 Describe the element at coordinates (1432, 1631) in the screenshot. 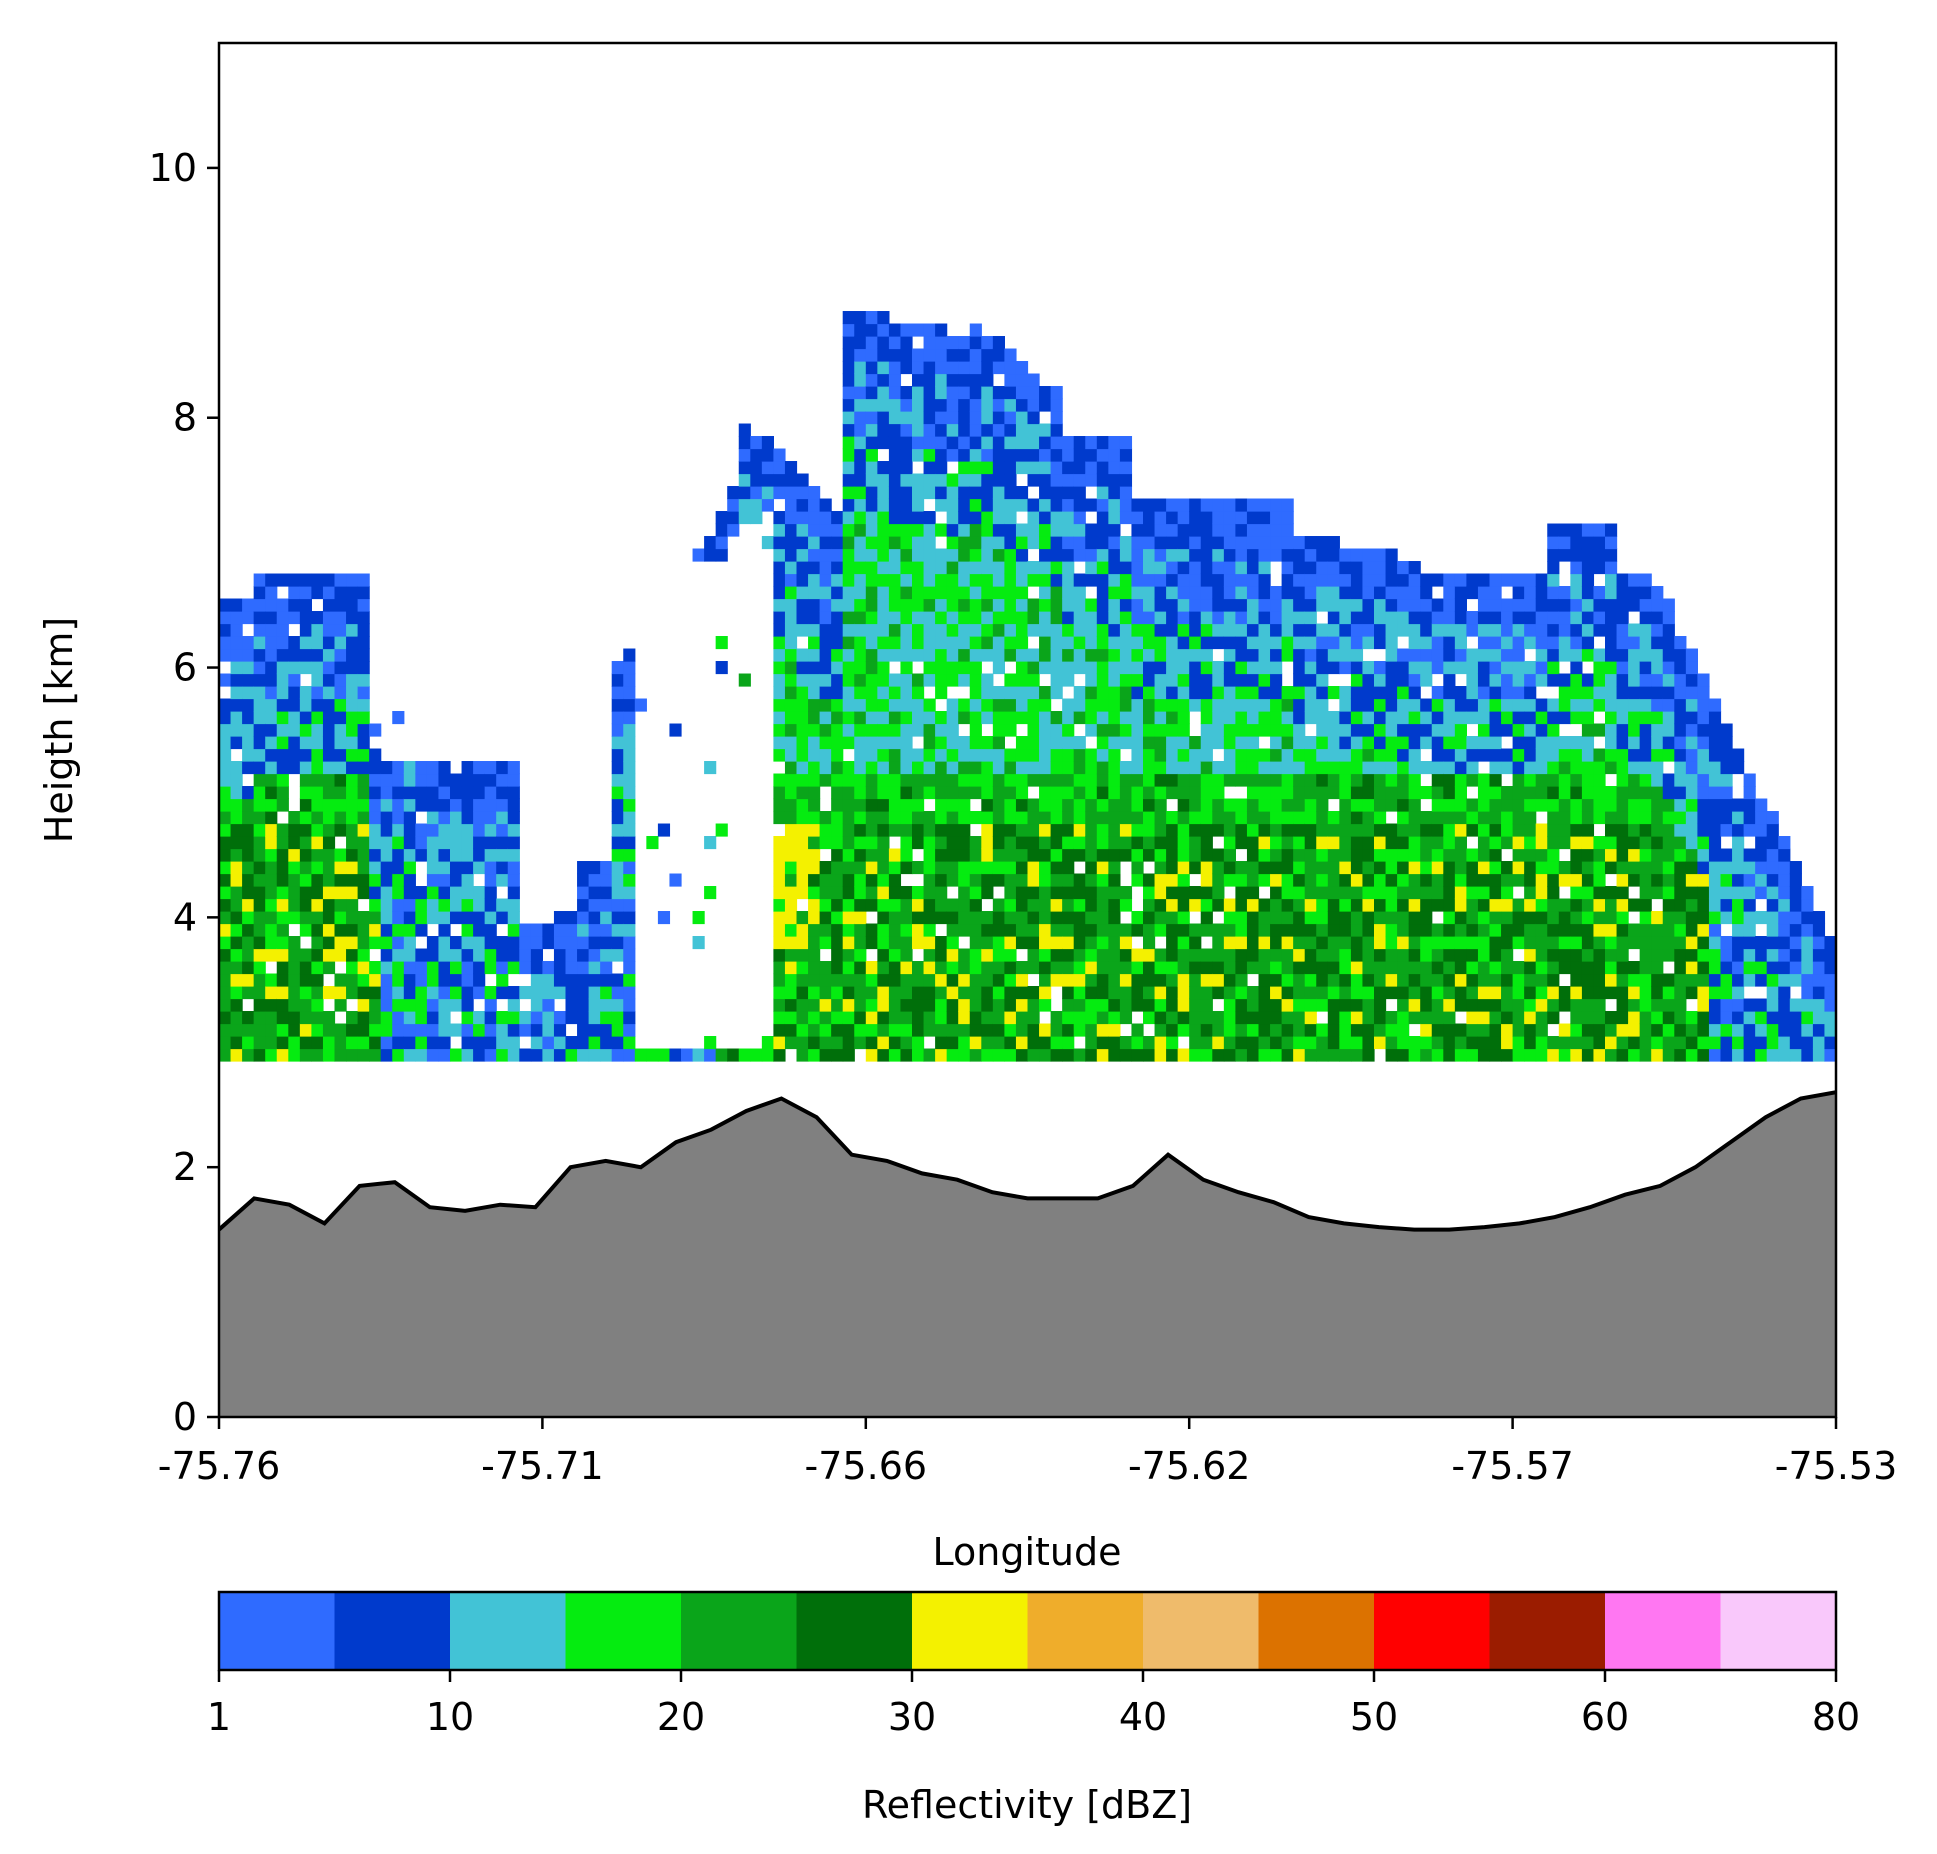

I see `colorbar-swatch` at that location.